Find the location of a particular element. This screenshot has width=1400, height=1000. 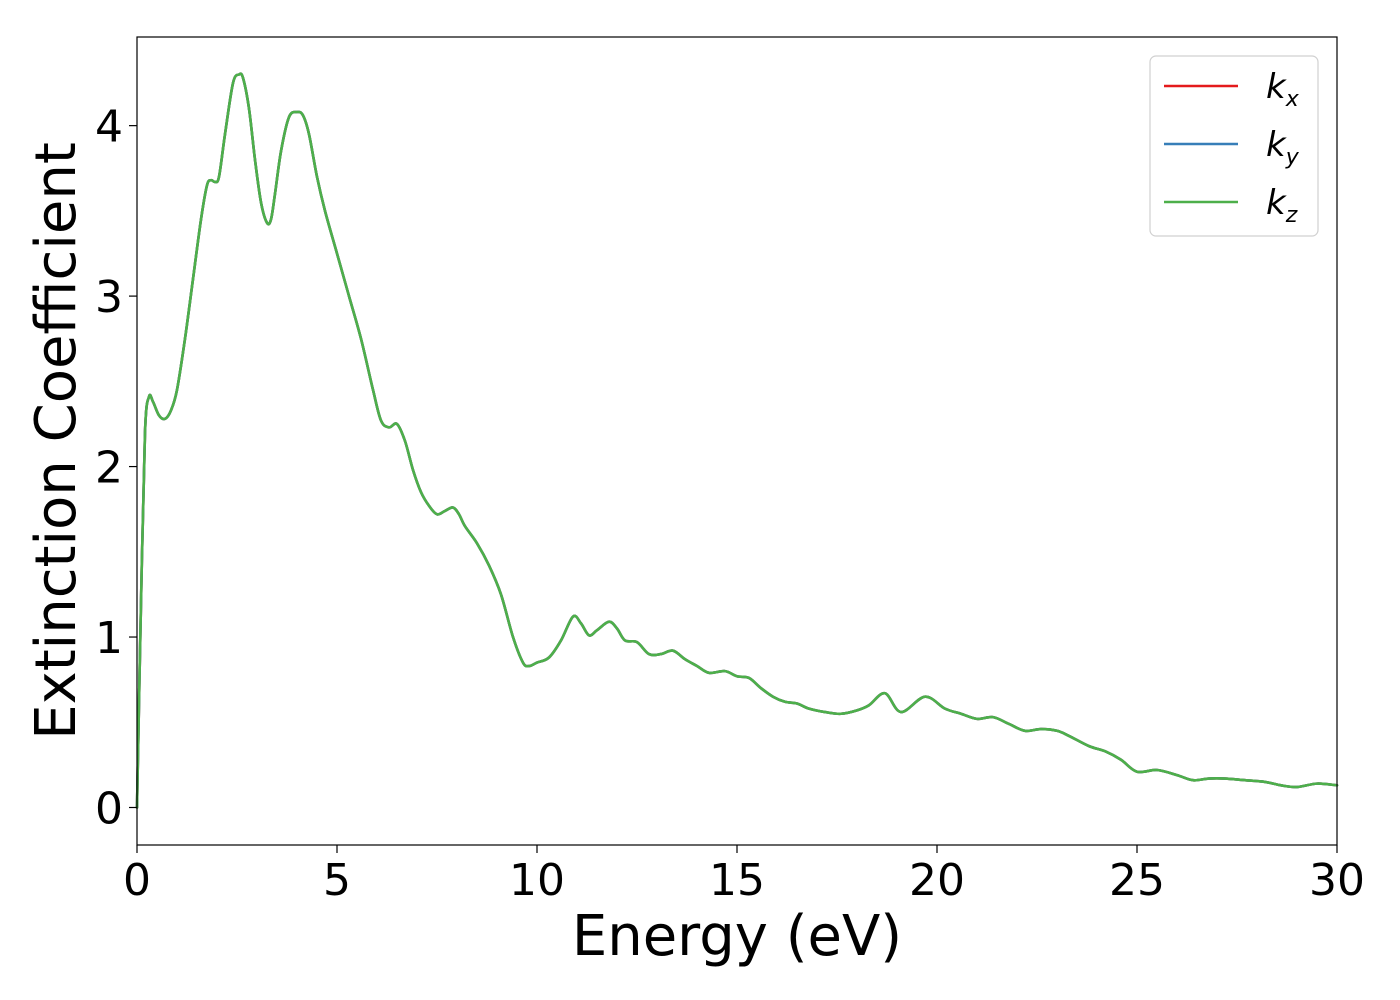

y-axis: 0 1 2 3 4 is located at coordinates (116, 468).